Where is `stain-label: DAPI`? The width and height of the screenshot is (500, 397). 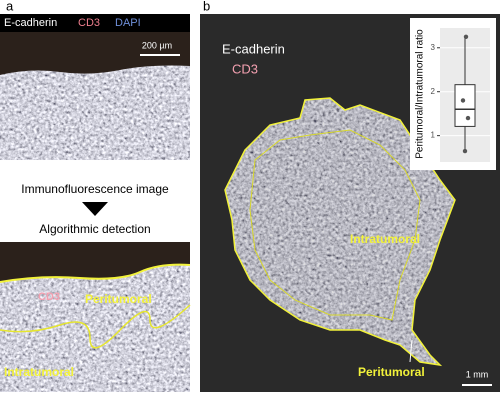 stain-label: DAPI is located at coordinates (128, 23).